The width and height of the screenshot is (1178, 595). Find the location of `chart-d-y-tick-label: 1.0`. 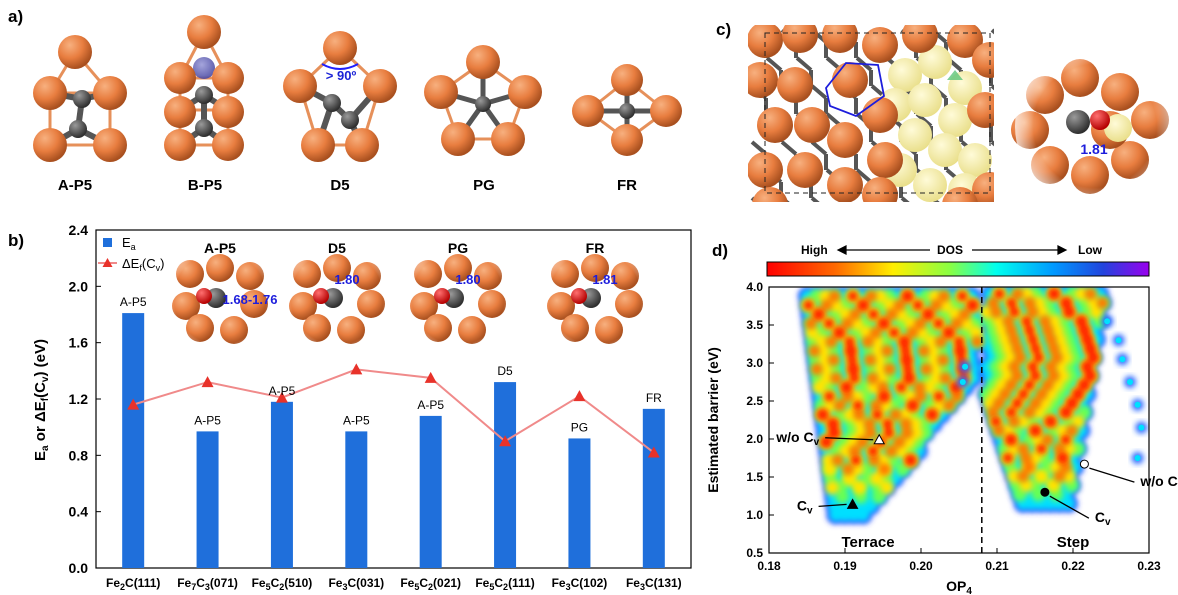

chart-d-y-tick-label: 1.0 is located at coordinates (754, 515).